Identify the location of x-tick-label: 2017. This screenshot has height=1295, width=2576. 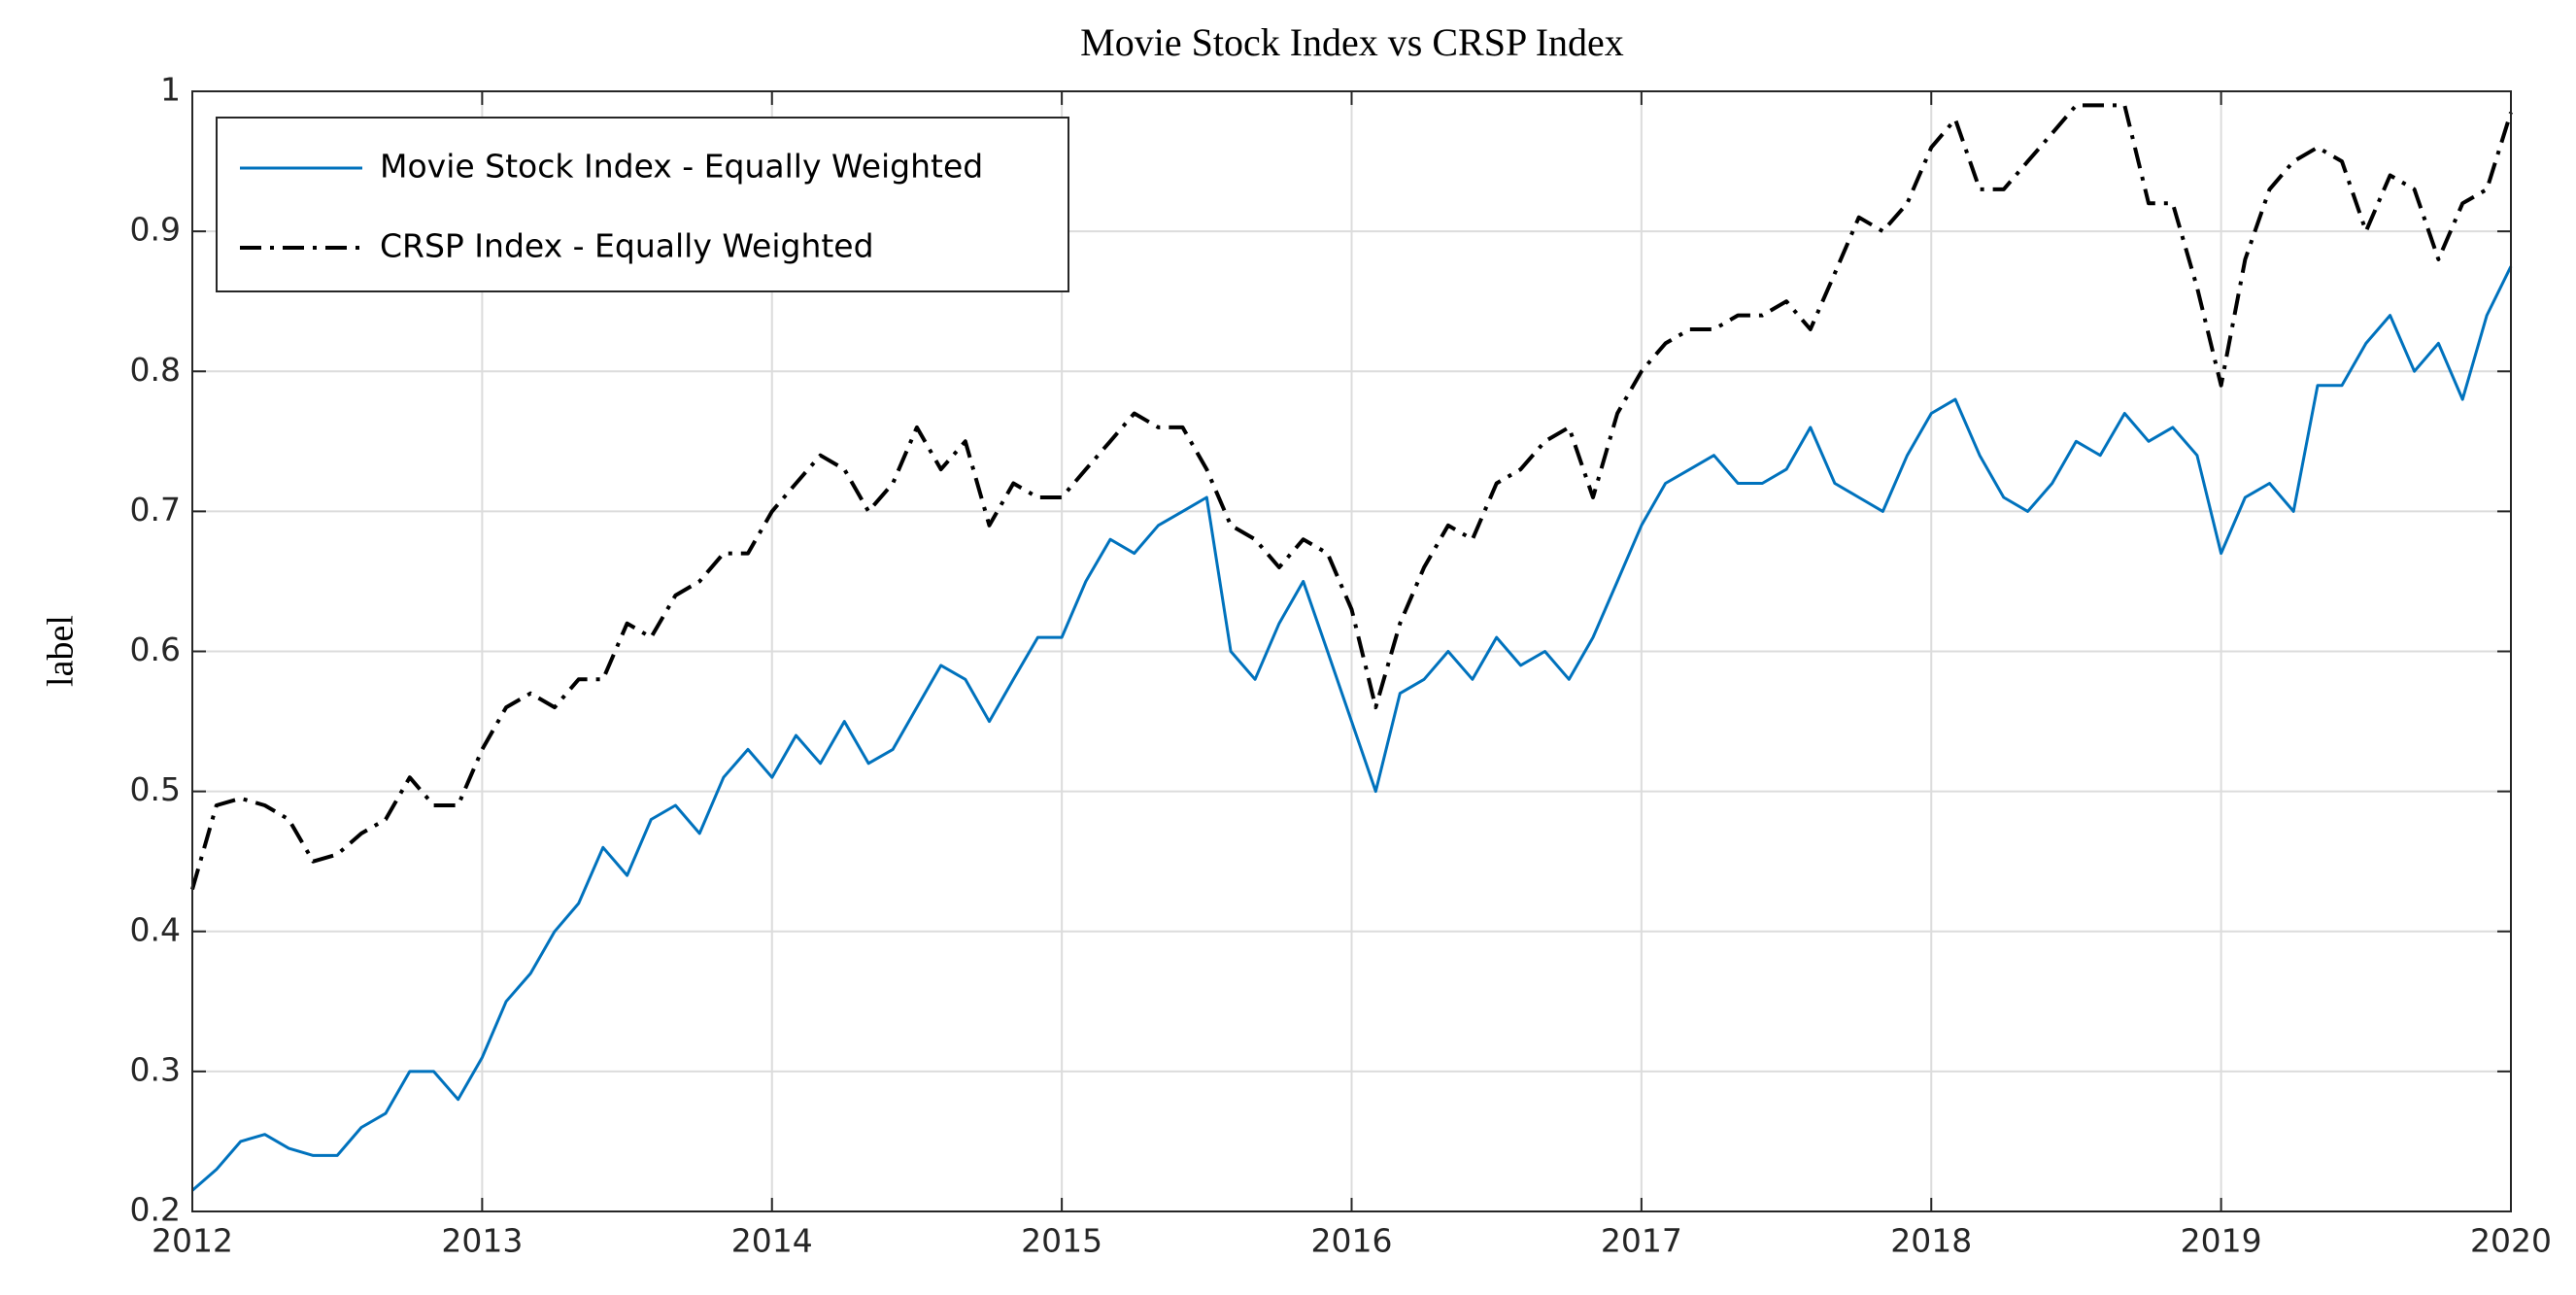
(1641, 1241).